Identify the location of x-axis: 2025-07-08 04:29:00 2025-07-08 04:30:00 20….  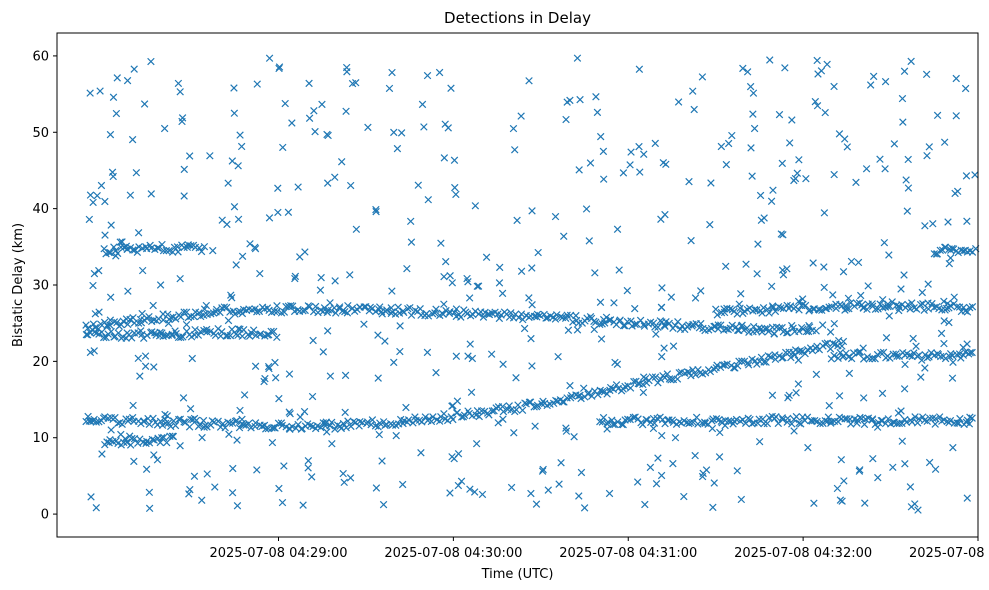
(599, 549).